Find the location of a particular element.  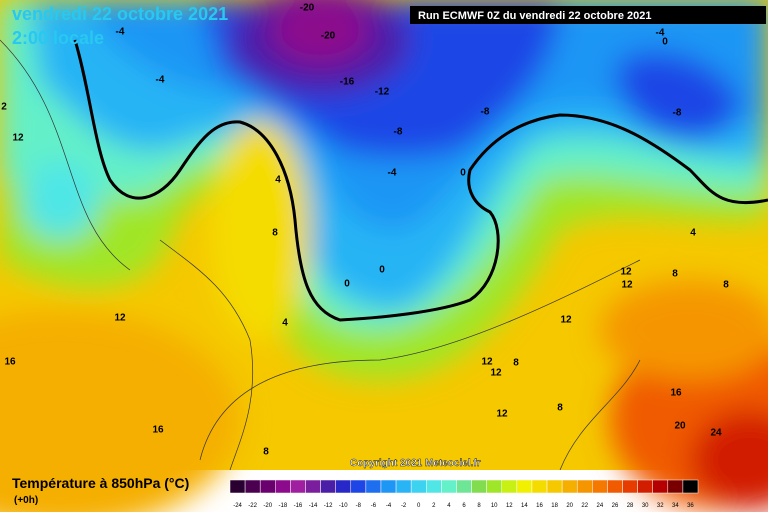

date: vendredi 22 octobre 2021 is located at coordinates (120, 14).